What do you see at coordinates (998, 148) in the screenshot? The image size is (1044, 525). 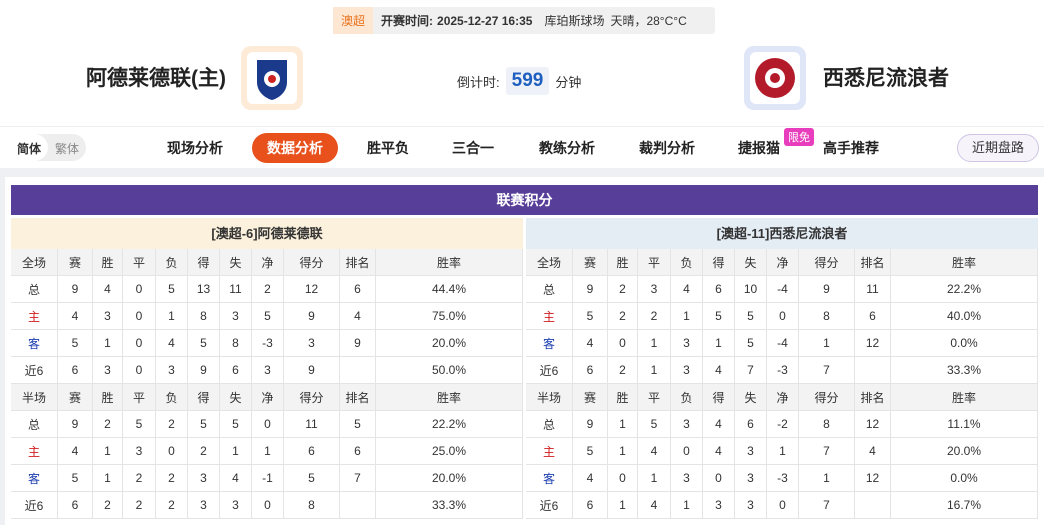 I see `recent-odds-button: 近期盘路` at bounding box center [998, 148].